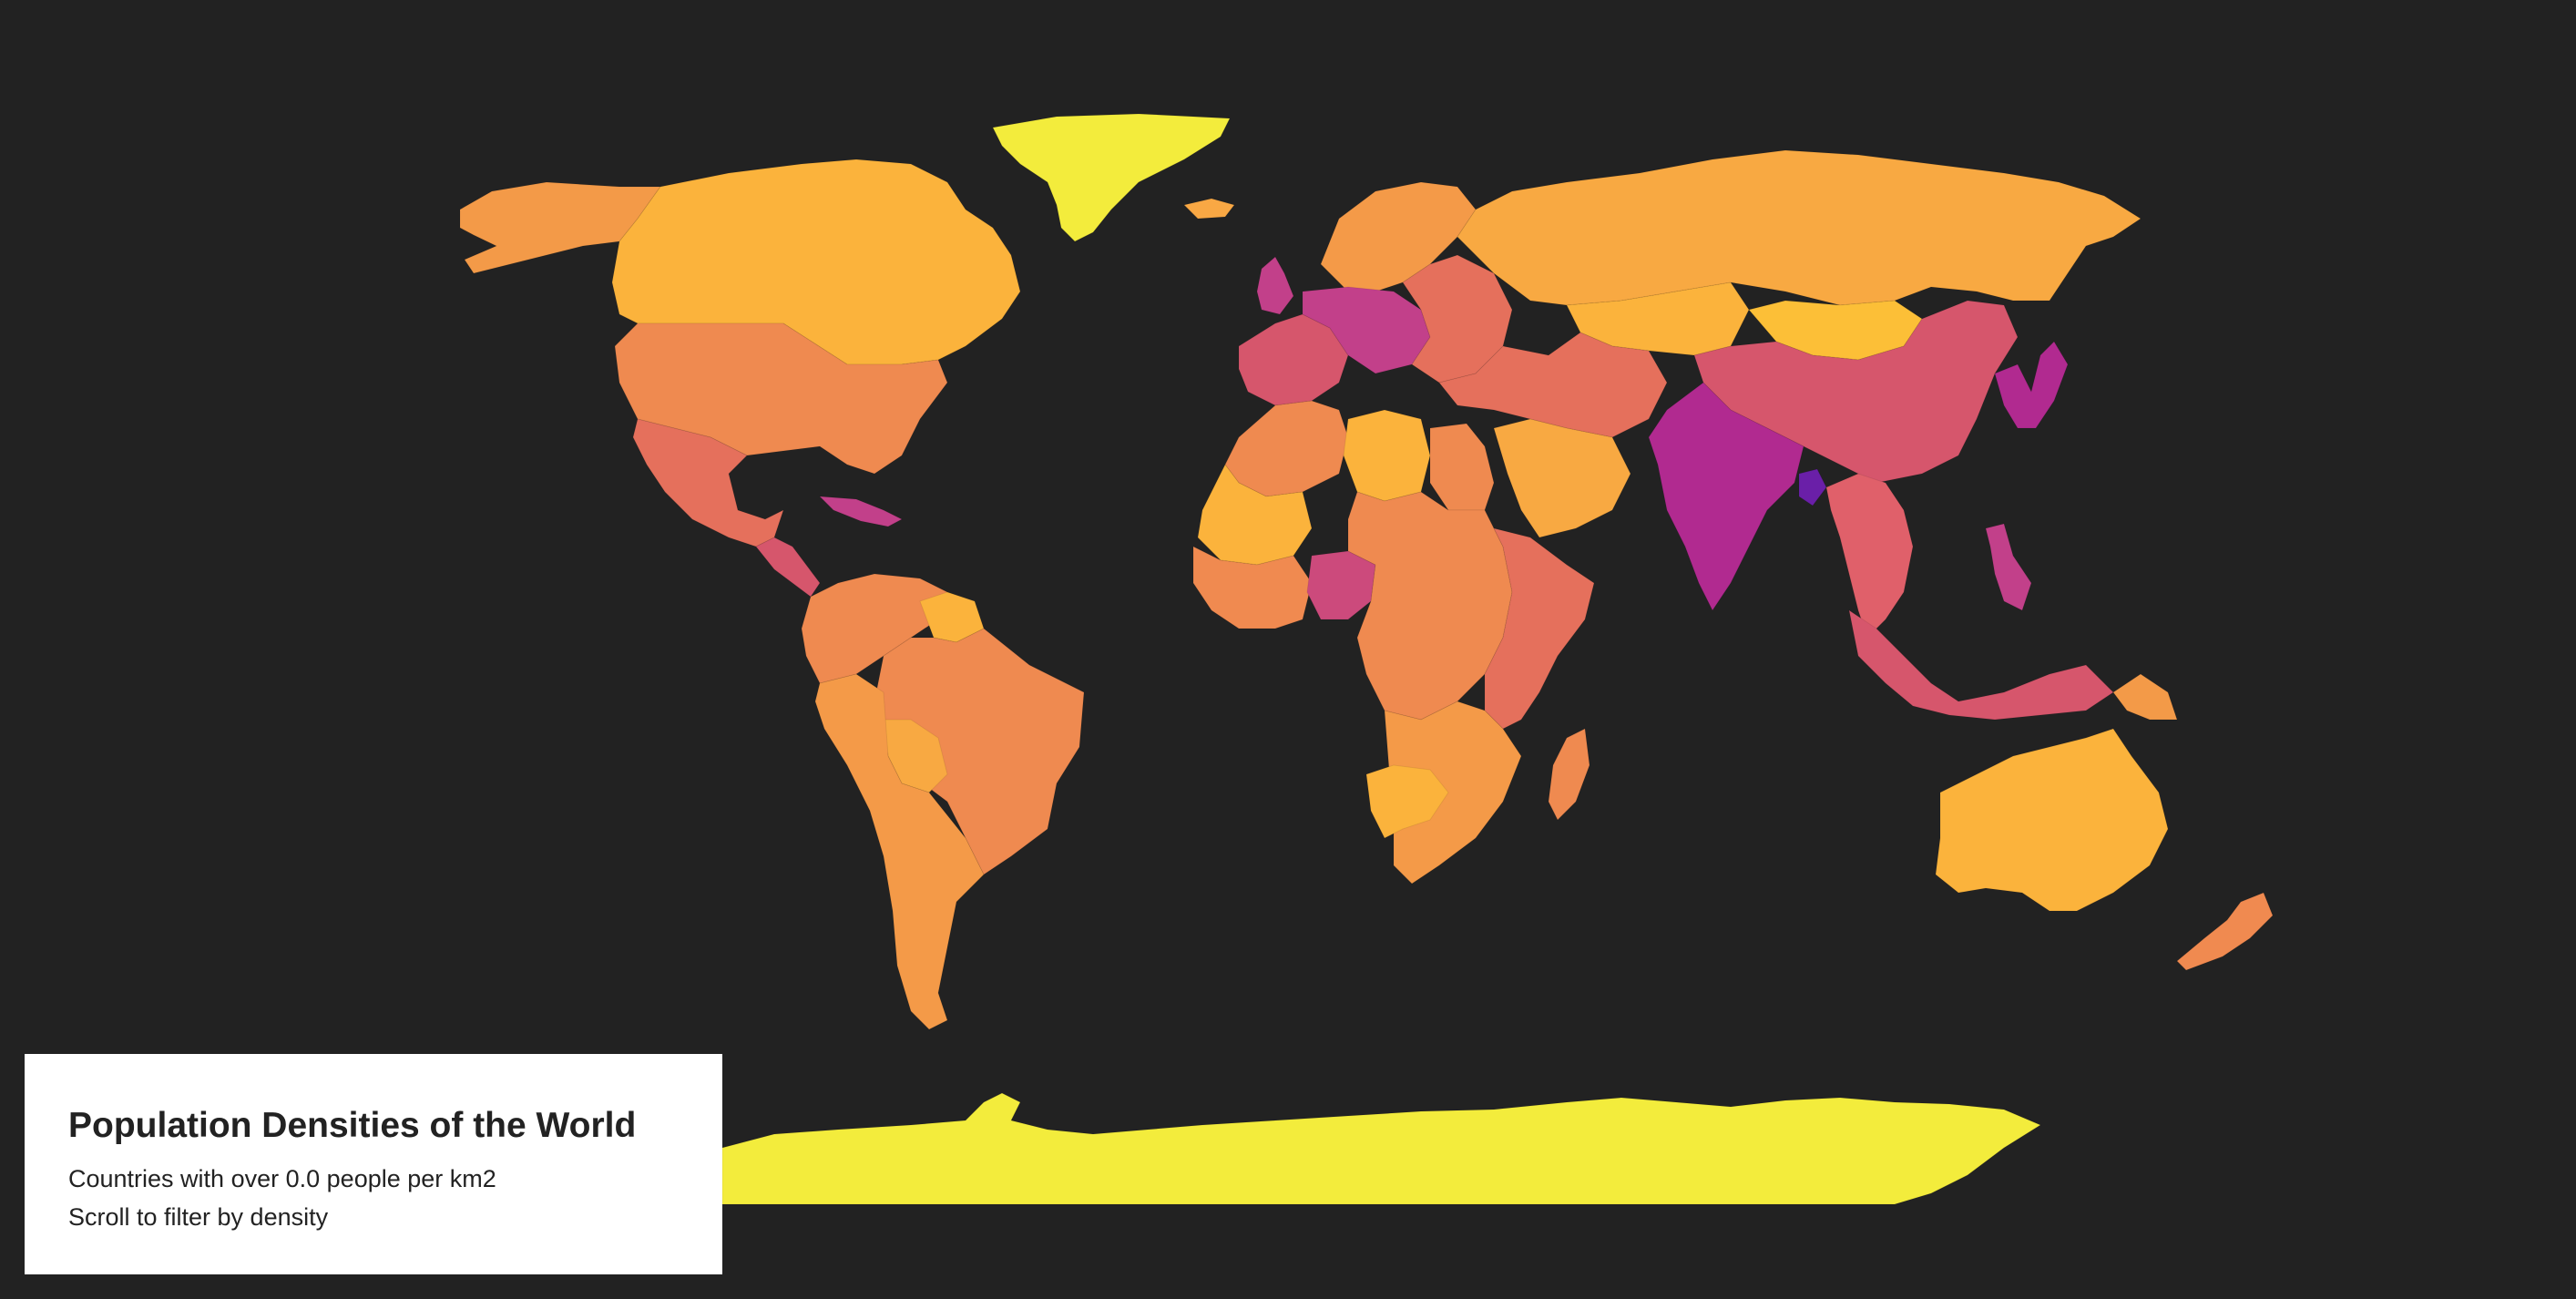 This screenshot has width=2576, height=1299. I want to click on region-antarctica, so click(1381, 1148).